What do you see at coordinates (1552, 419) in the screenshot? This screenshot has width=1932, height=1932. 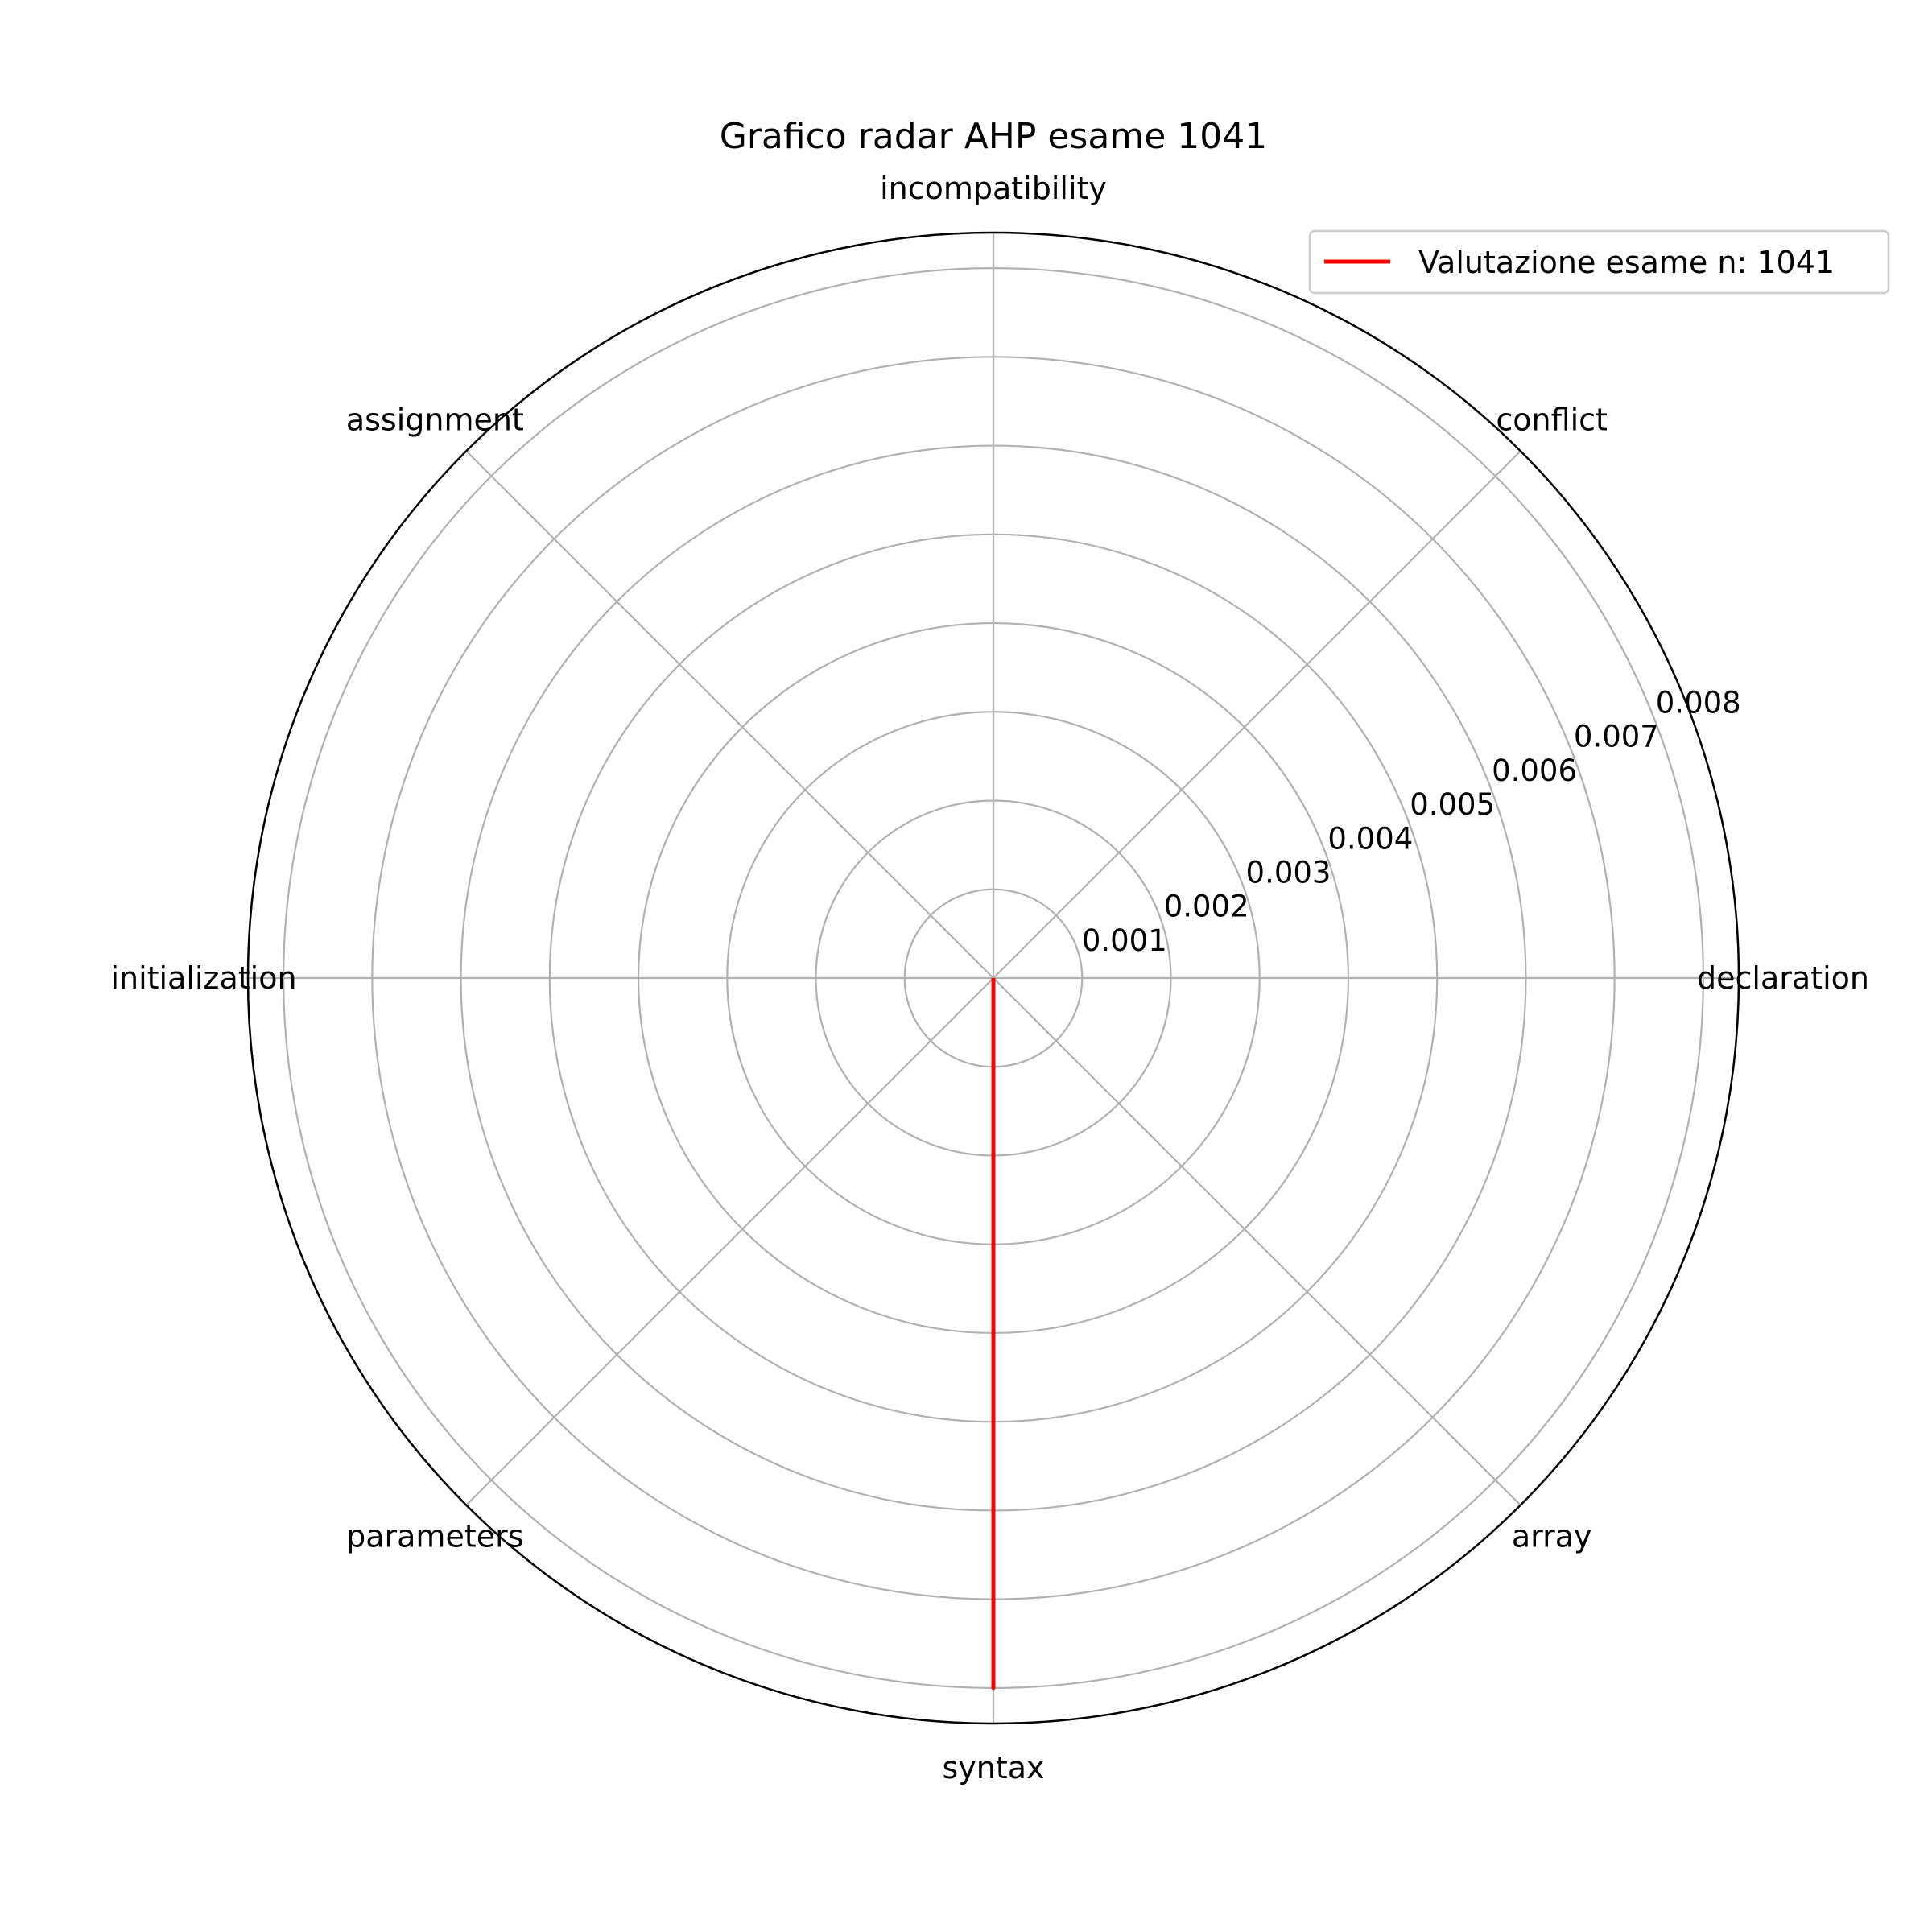 I see `category-label: conflict` at bounding box center [1552, 419].